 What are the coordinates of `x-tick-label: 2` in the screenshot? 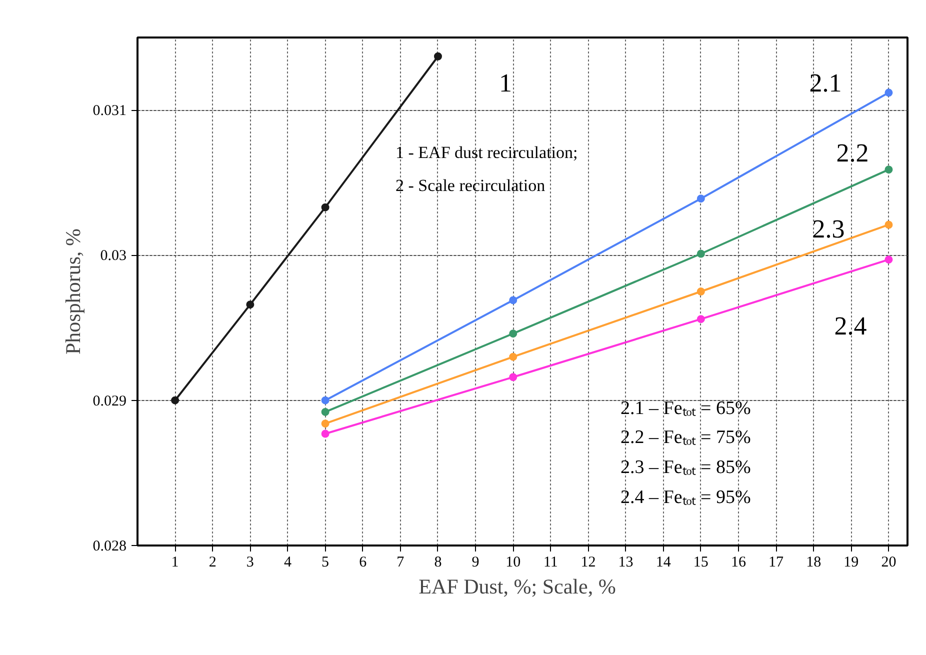 It's located at (212, 562).